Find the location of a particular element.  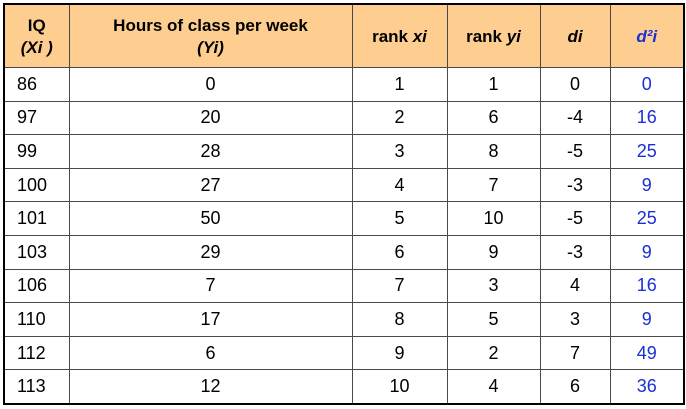

cell-rank-x: 6 is located at coordinates (399, 252).